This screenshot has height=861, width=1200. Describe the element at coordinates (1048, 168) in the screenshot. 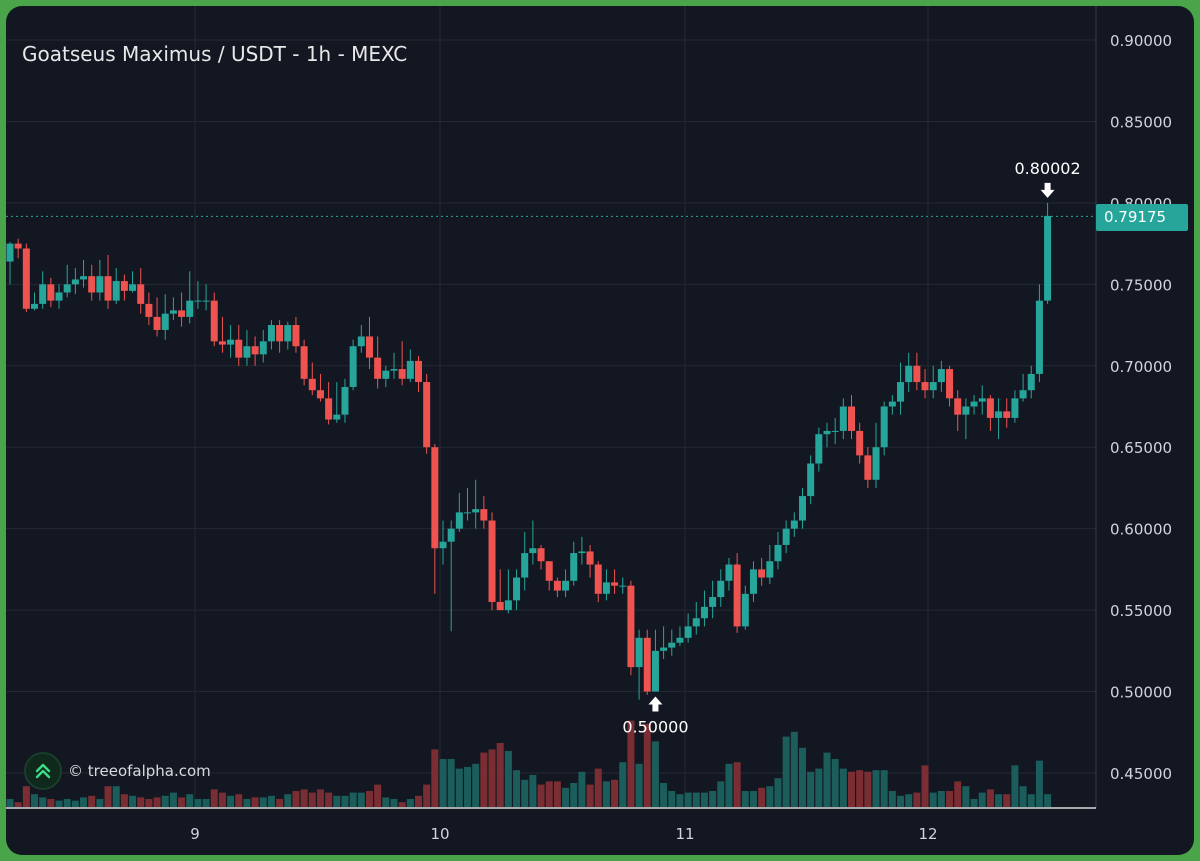

I see `high-price-label: 0.80002` at that location.